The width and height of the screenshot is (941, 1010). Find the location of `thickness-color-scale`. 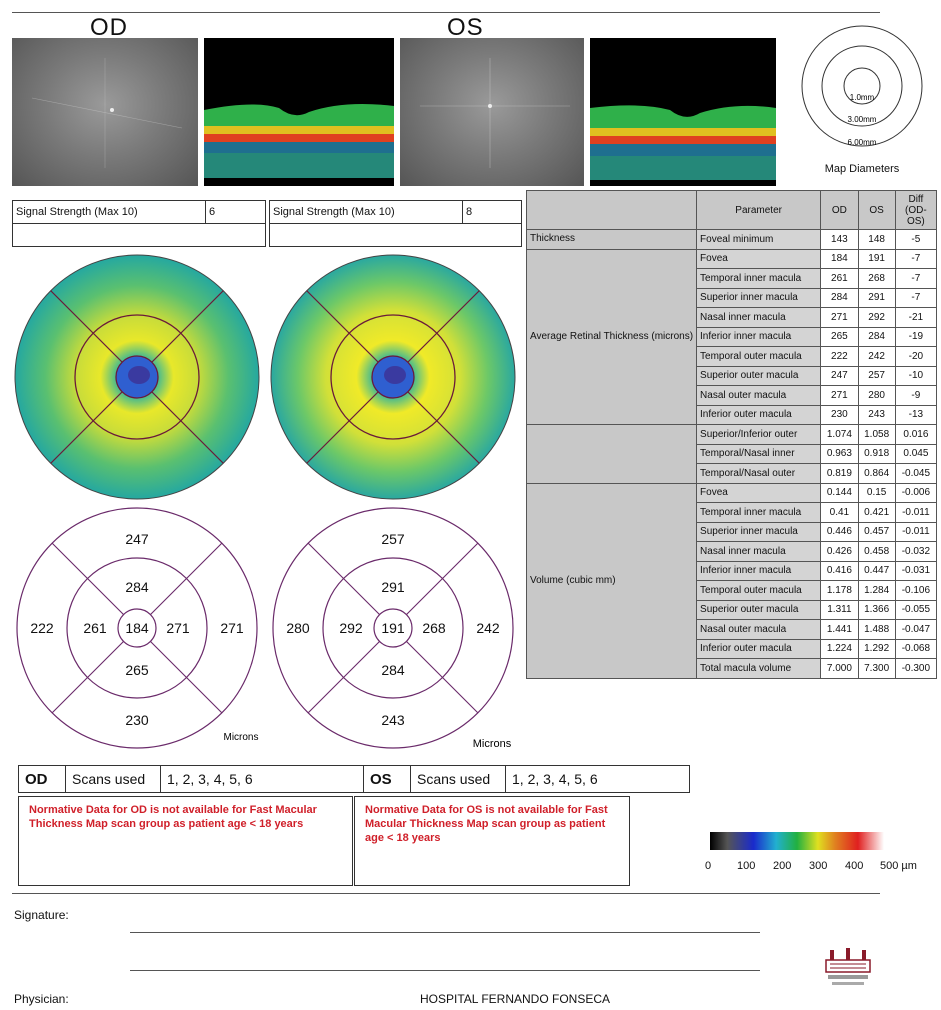

thickness-color-scale is located at coordinates (797, 841).